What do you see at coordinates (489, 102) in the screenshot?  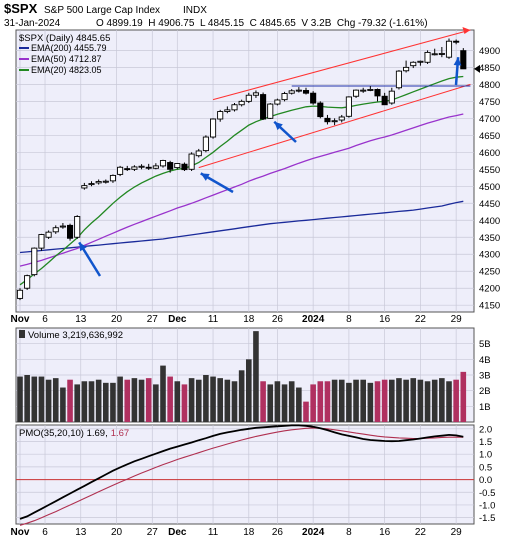 I see `price-y-tick-label: 4750` at bounding box center [489, 102].